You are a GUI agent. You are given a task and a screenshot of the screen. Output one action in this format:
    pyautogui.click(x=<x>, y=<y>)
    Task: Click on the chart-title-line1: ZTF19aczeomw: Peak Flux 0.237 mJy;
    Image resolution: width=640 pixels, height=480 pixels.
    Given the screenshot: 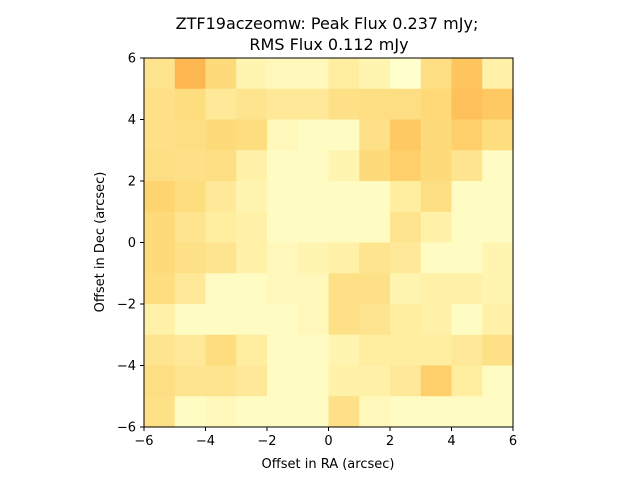 What is the action you would take?
    pyautogui.click(x=327, y=23)
    